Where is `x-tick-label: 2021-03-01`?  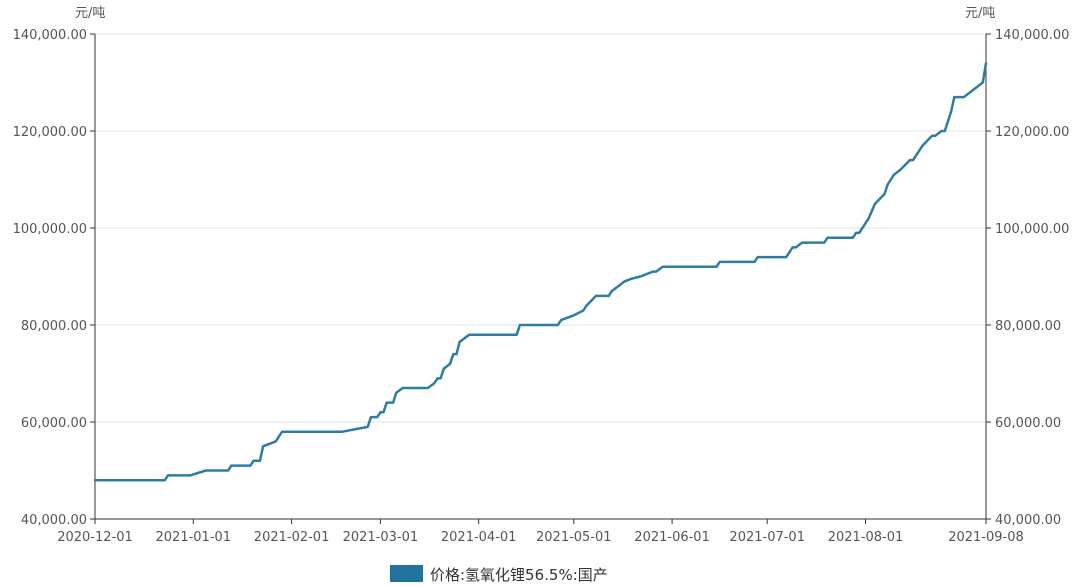
x-tick-label: 2021-03-01 is located at coordinates (381, 537).